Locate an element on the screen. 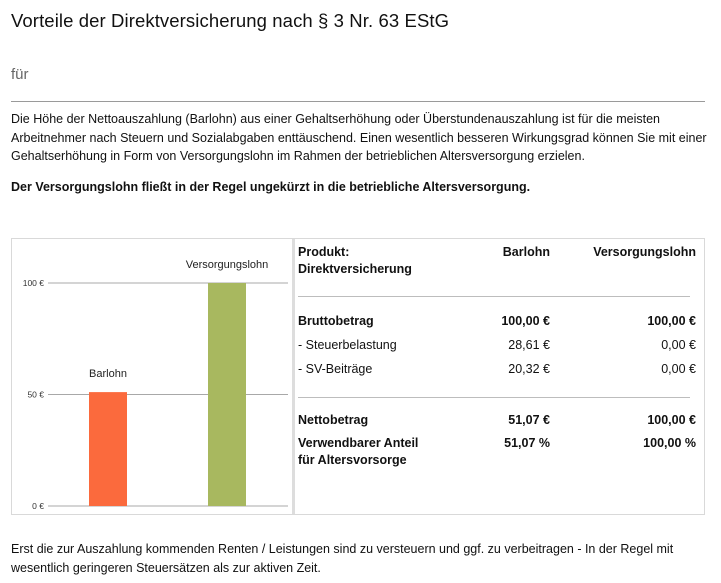 This screenshot has height=583, width=721. row-brutto-versorgungslohn: 100,00 € is located at coordinates (671, 321).